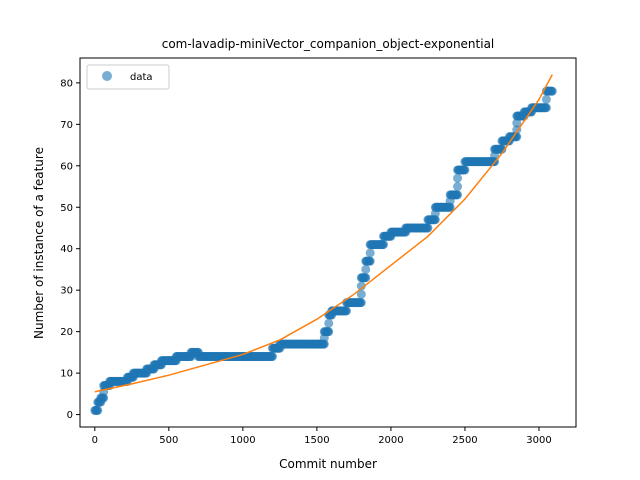 The height and width of the screenshot is (480, 640). I want to click on x-axis-title: Commit number, so click(328, 464).